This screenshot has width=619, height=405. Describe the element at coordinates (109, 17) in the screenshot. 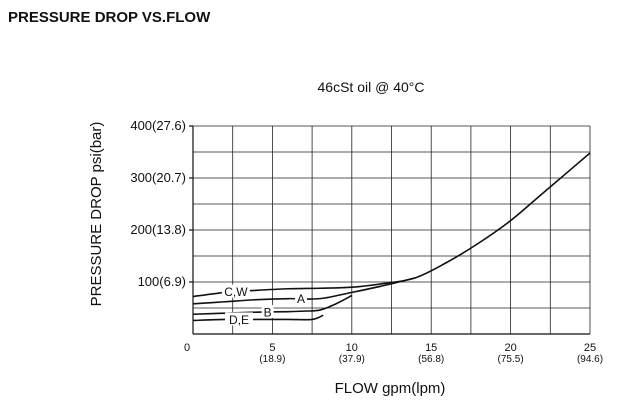

I see `chart-title: PRESSURE DROP VS.FLOW` at that location.